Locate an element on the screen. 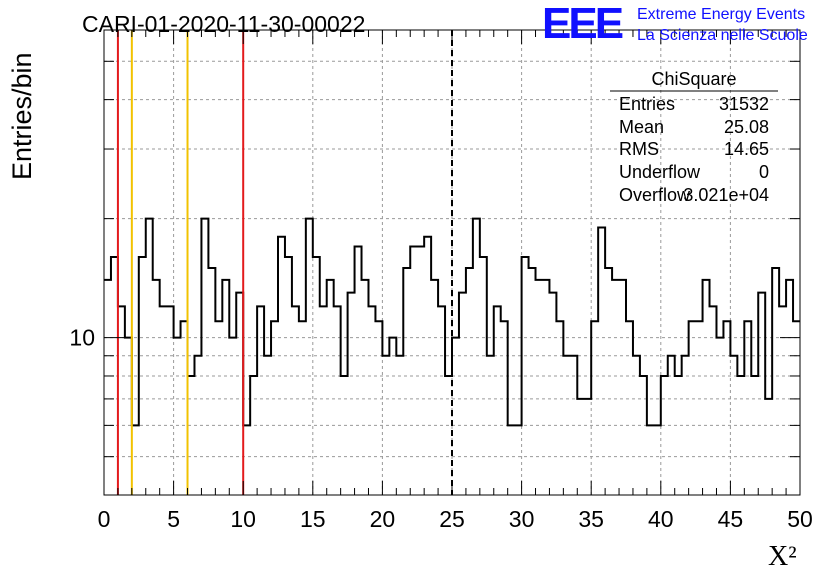 The height and width of the screenshot is (572, 836). x-tick-label: 10 is located at coordinates (243, 519).